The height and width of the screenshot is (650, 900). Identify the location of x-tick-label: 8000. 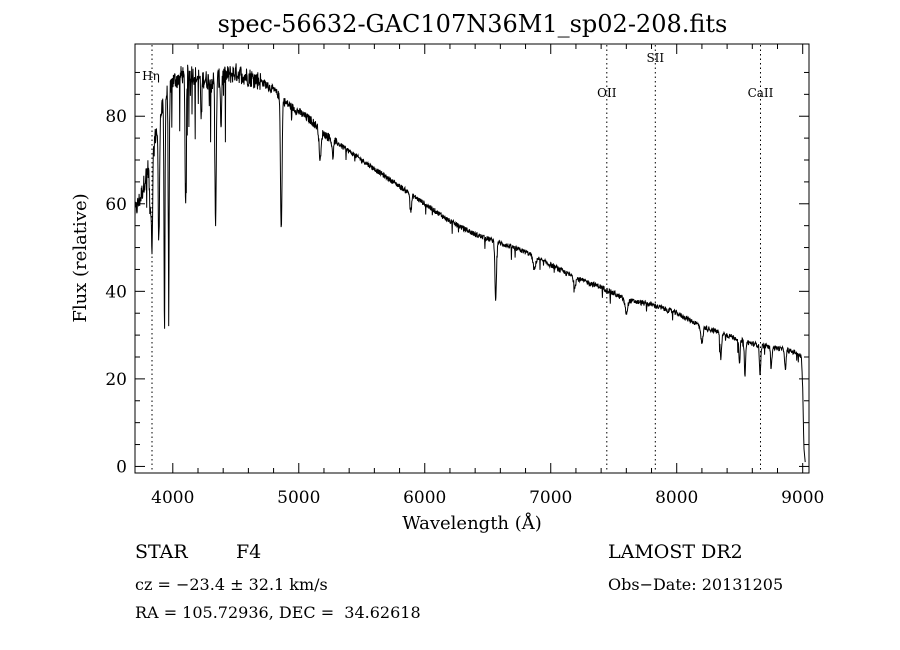
(676, 498).